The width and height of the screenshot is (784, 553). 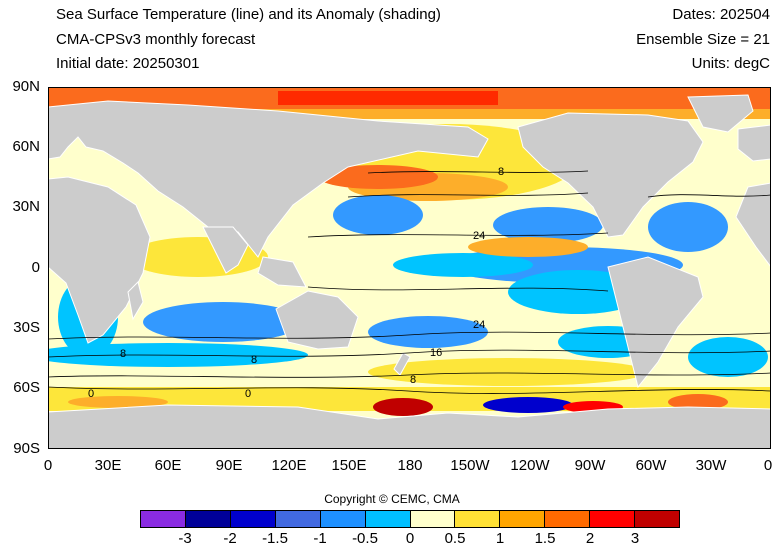 What do you see at coordinates (99, 260) in the screenshot?
I see `landmass-africa` at bounding box center [99, 260].